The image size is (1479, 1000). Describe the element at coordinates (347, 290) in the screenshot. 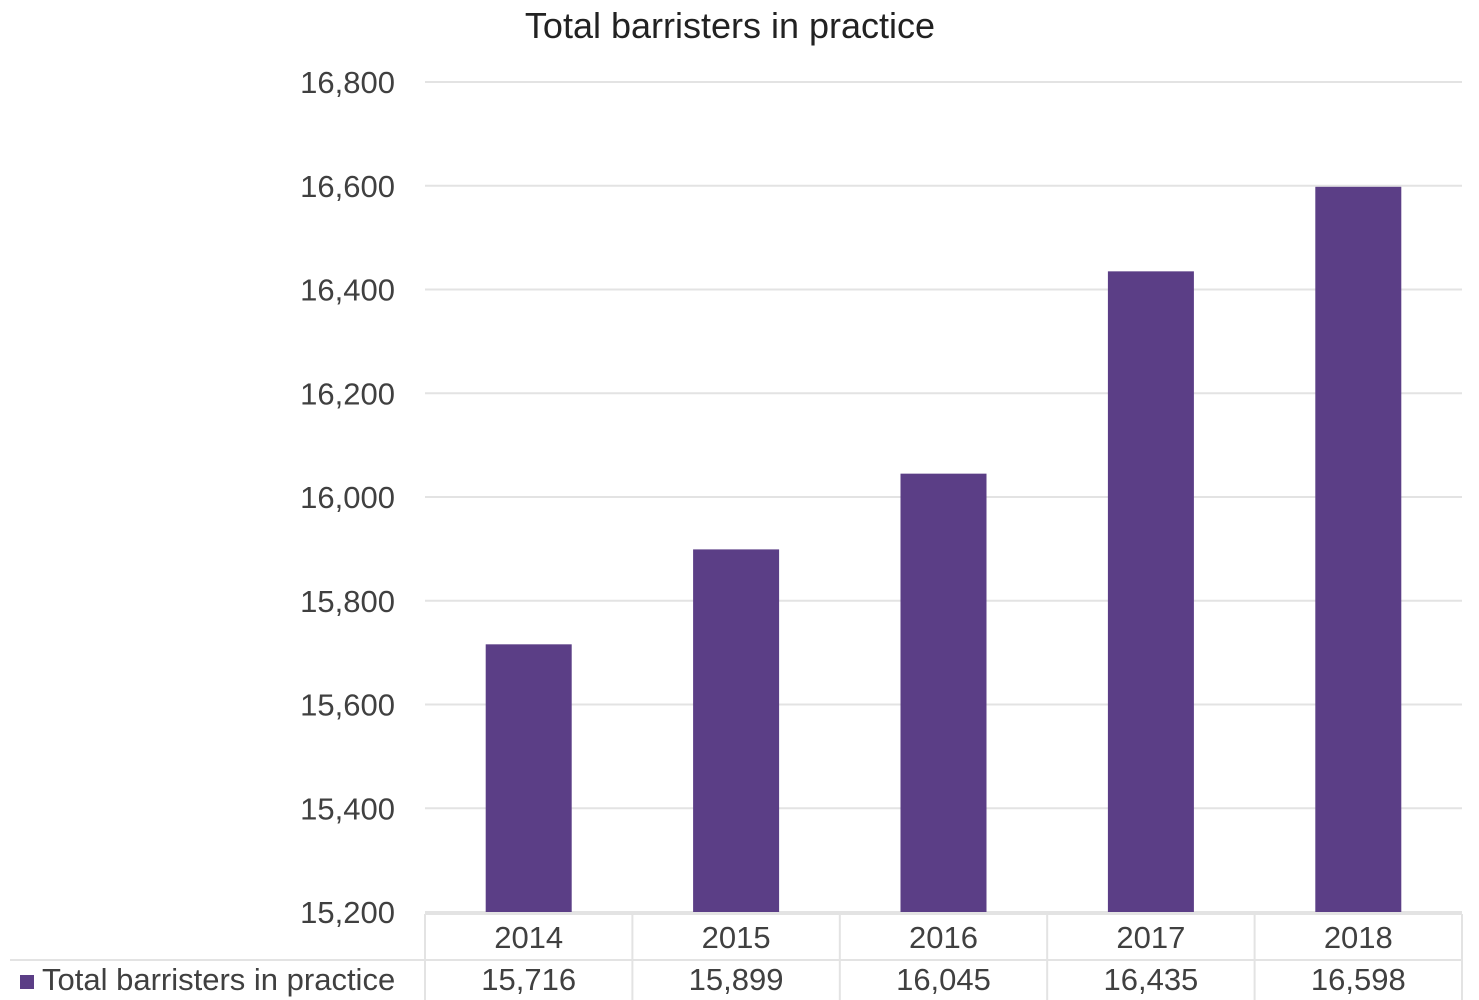

I see `y-tick-label: 16,400` at that location.